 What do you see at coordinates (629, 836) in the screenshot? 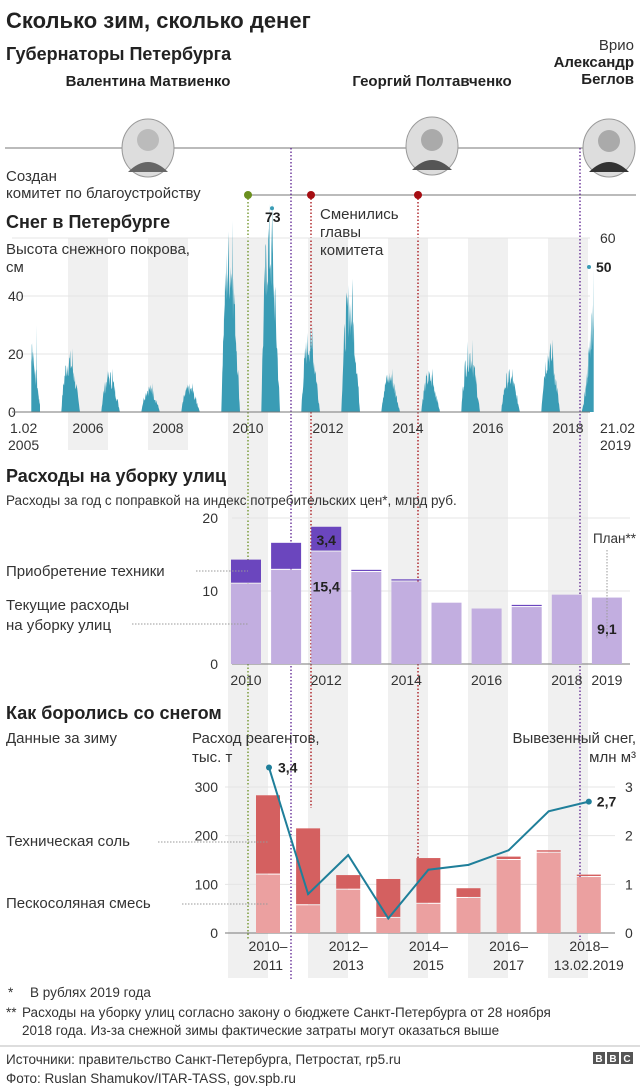
I see `y-tick-label-right: 2` at bounding box center [629, 836].